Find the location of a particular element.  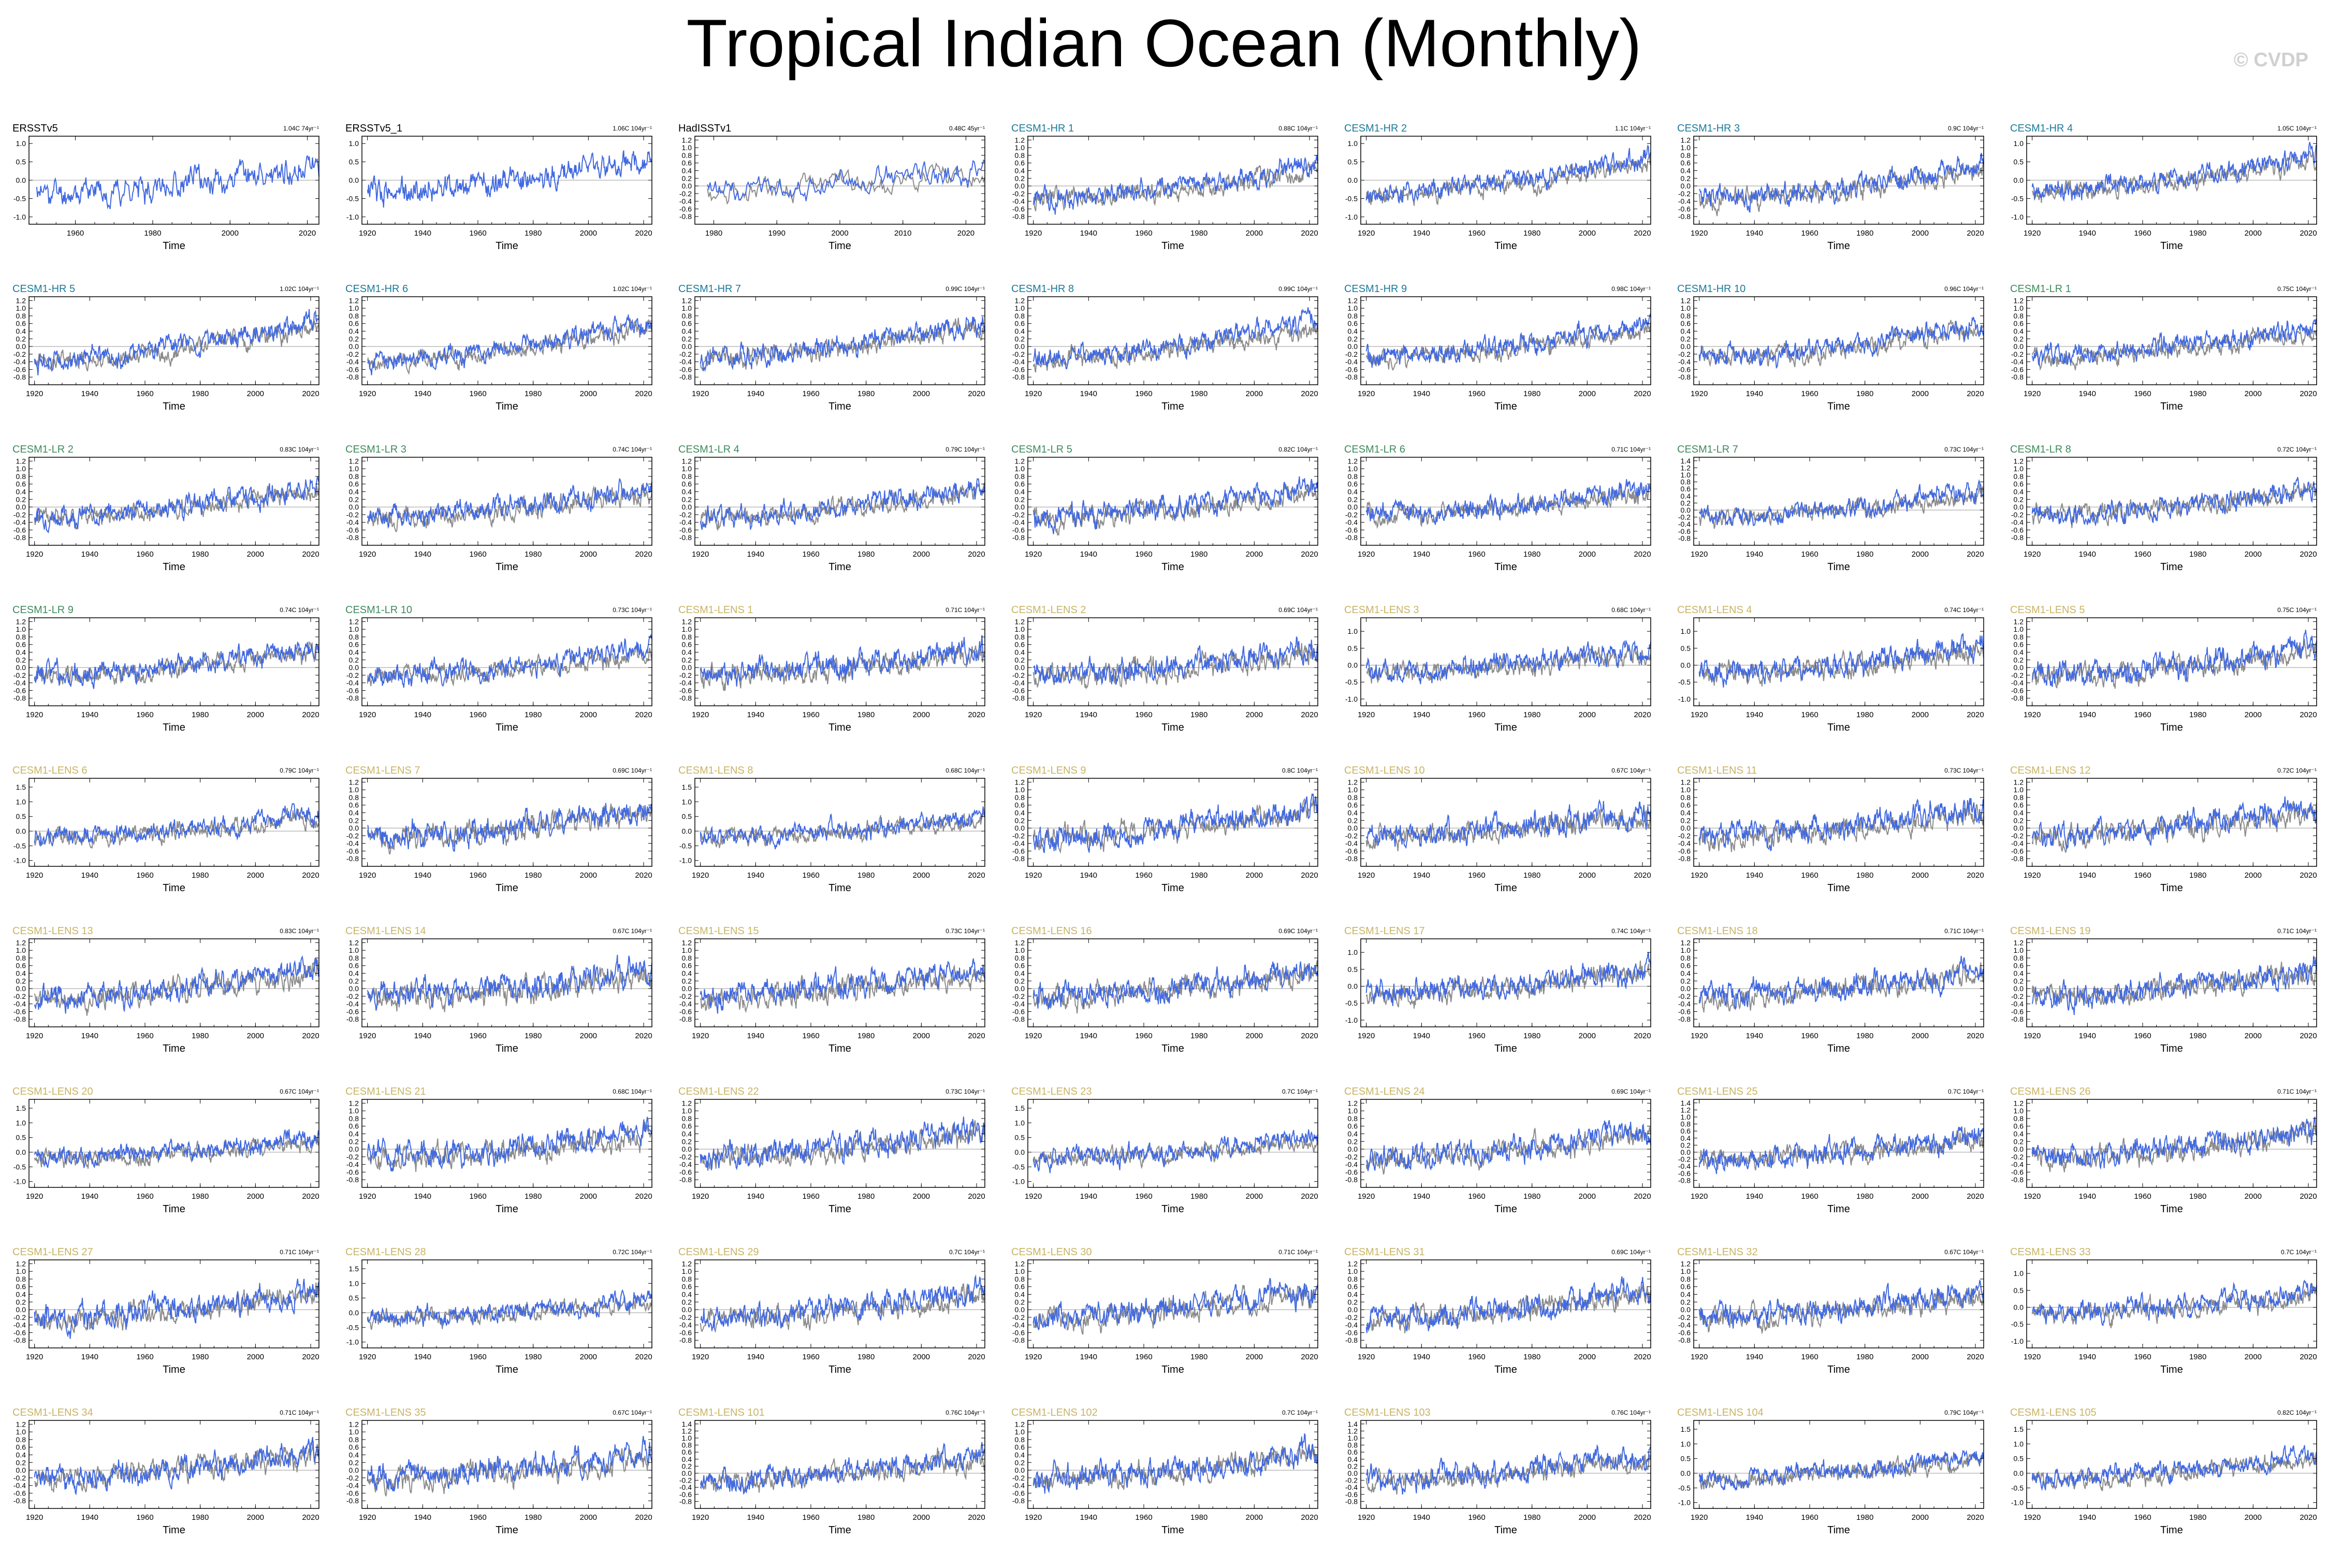

trend-label: 0.74C 104yr⁻¹ is located at coordinates (1631, 931).